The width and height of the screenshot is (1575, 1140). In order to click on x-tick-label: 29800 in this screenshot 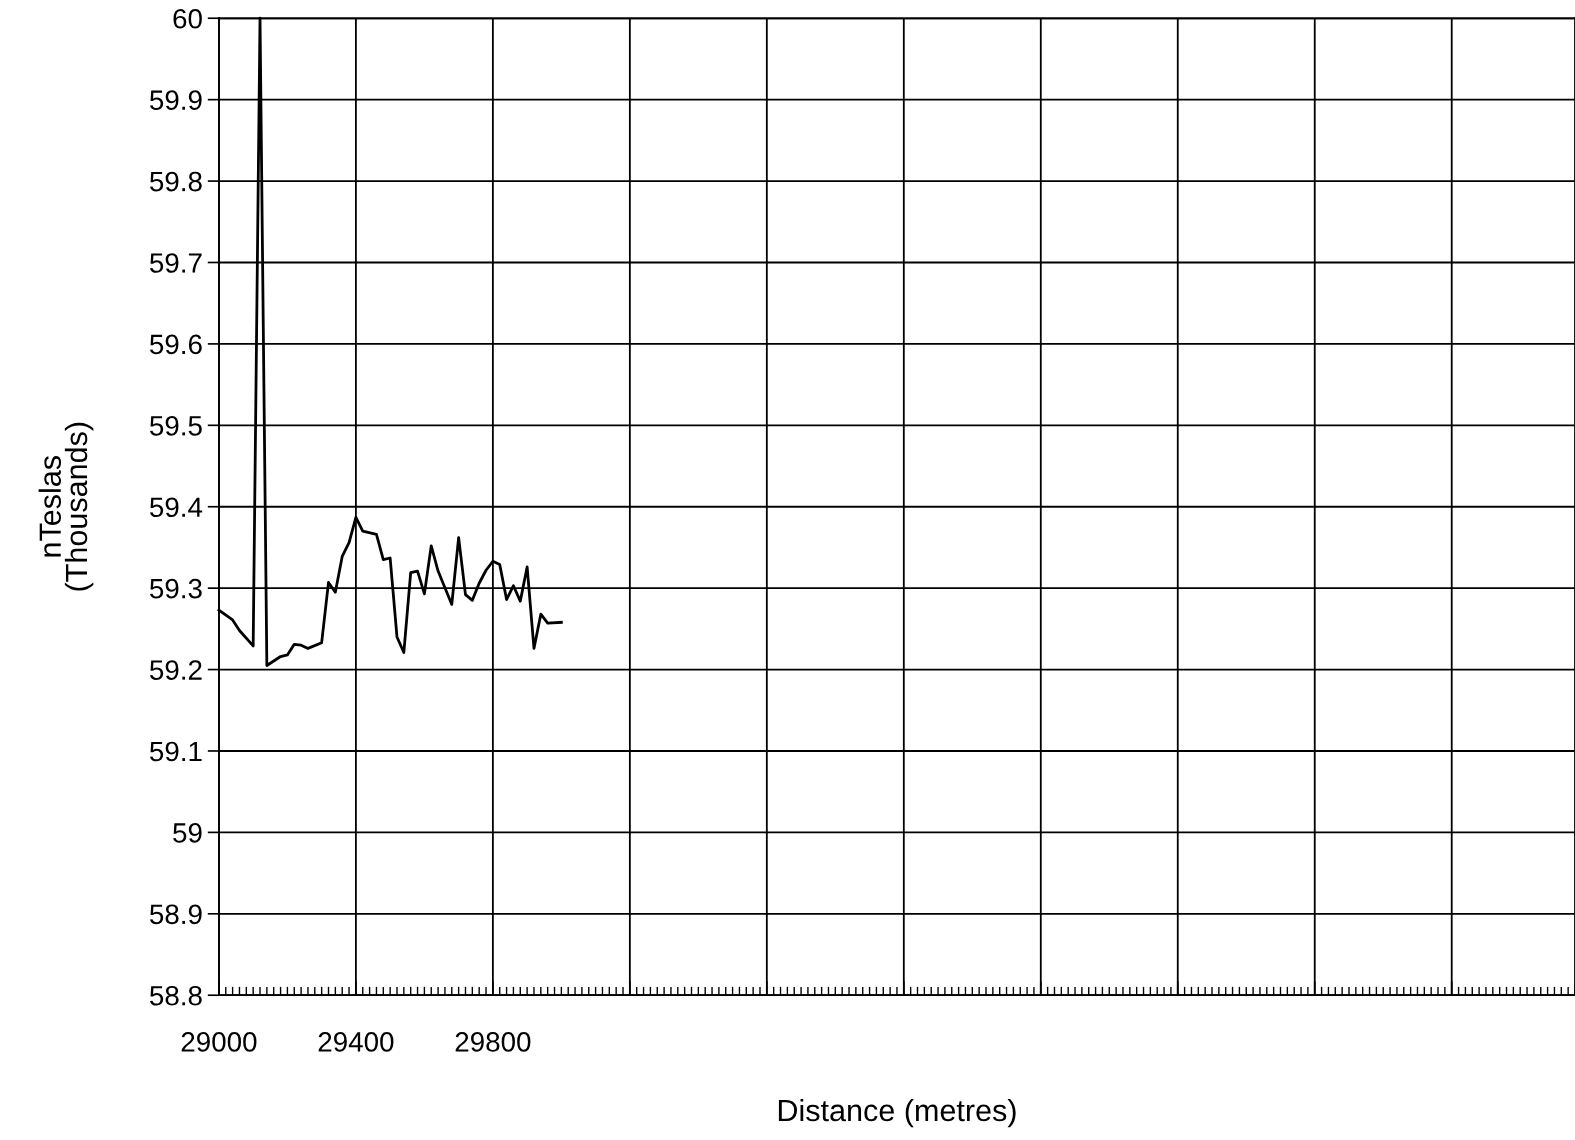, I will do `click(493, 1042)`.